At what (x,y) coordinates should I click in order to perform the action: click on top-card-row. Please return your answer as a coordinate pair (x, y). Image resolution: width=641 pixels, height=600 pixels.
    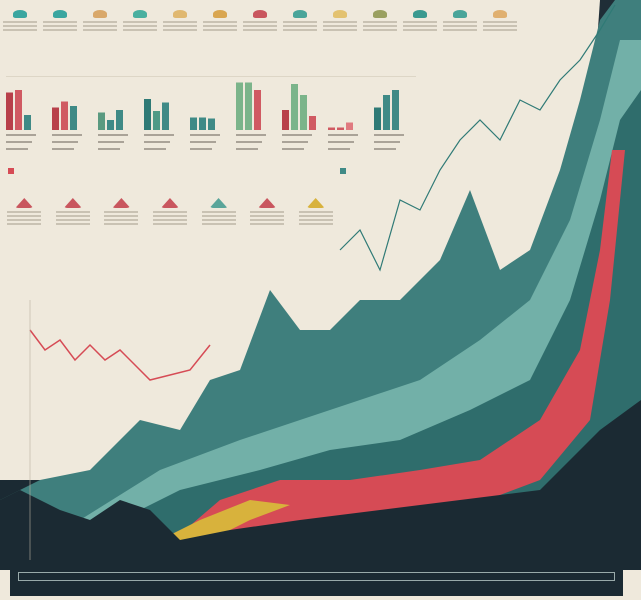
    Looking at the image, I should click on (260, 34).